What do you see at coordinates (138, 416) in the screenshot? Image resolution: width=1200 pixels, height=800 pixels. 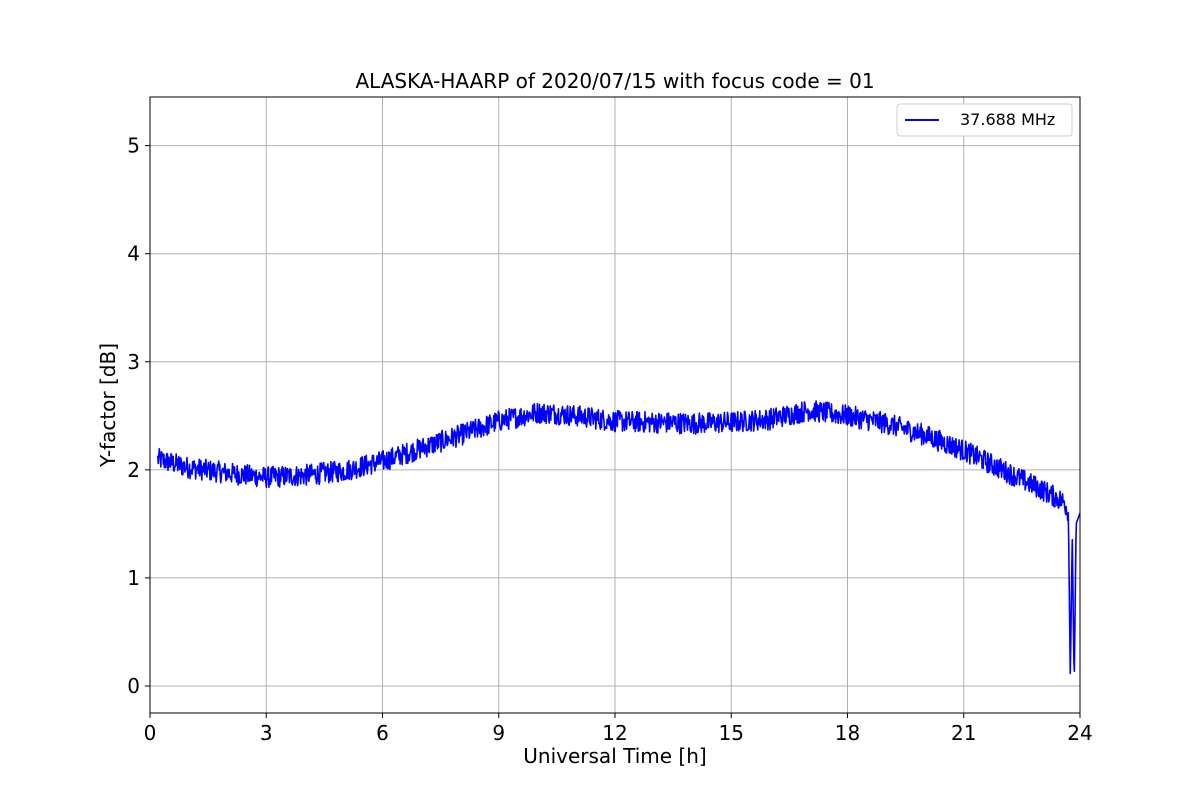 I see `y-axis-ticks: 0 1 2 3 4 5` at bounding box center [138, 416].